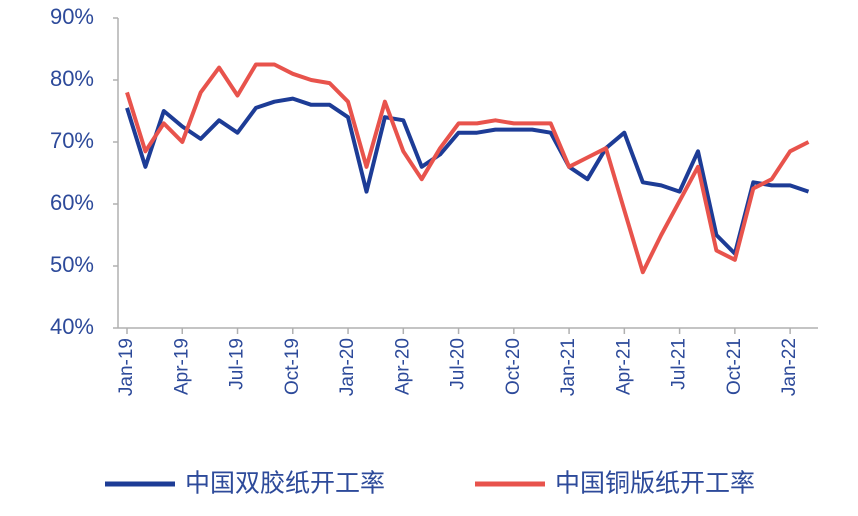 The height and width of the screenshot is (516, 858). What do you see at coordinates (72, 264) in the screenshot?
I see `y-tick-label: 50%` at bounding box center [72, 264].